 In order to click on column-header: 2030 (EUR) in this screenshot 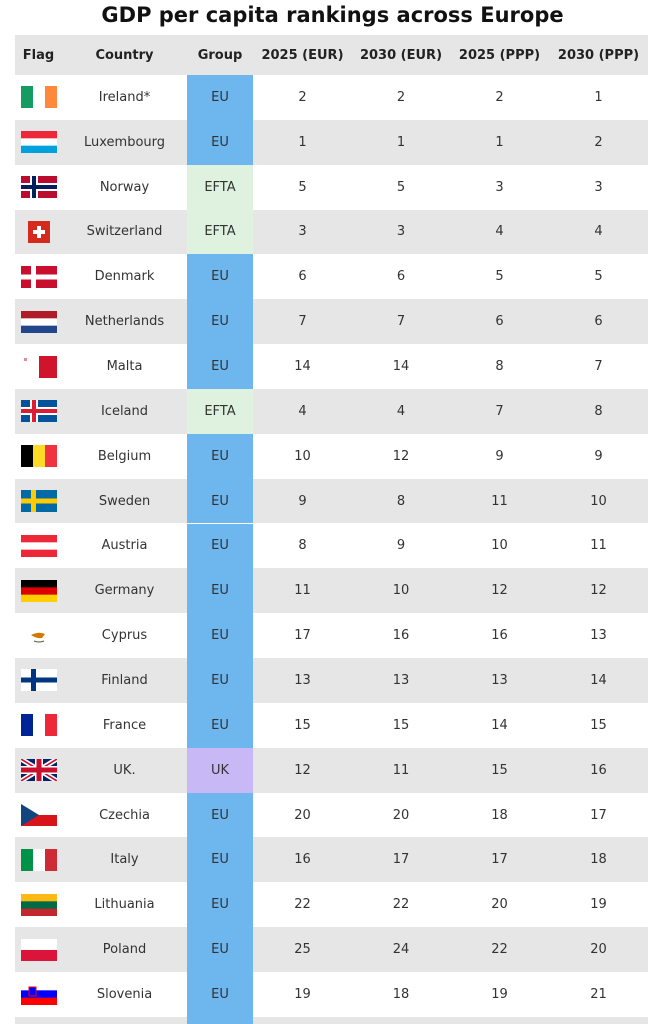, I will do `click(401, 55)`.